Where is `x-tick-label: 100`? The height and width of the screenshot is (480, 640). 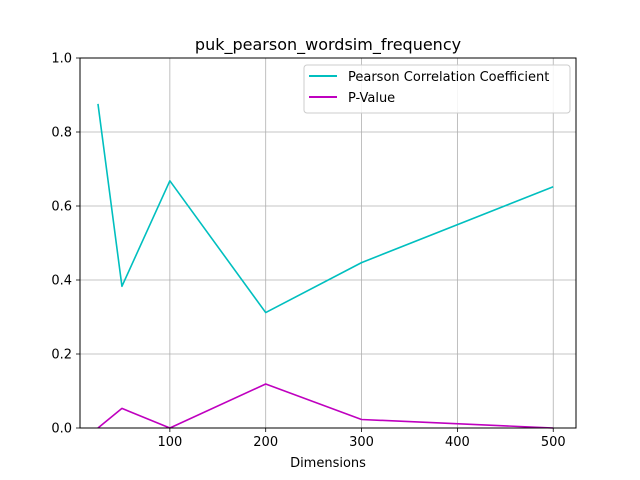 x-tick-label: 100 is located at coordinates (169, 442).